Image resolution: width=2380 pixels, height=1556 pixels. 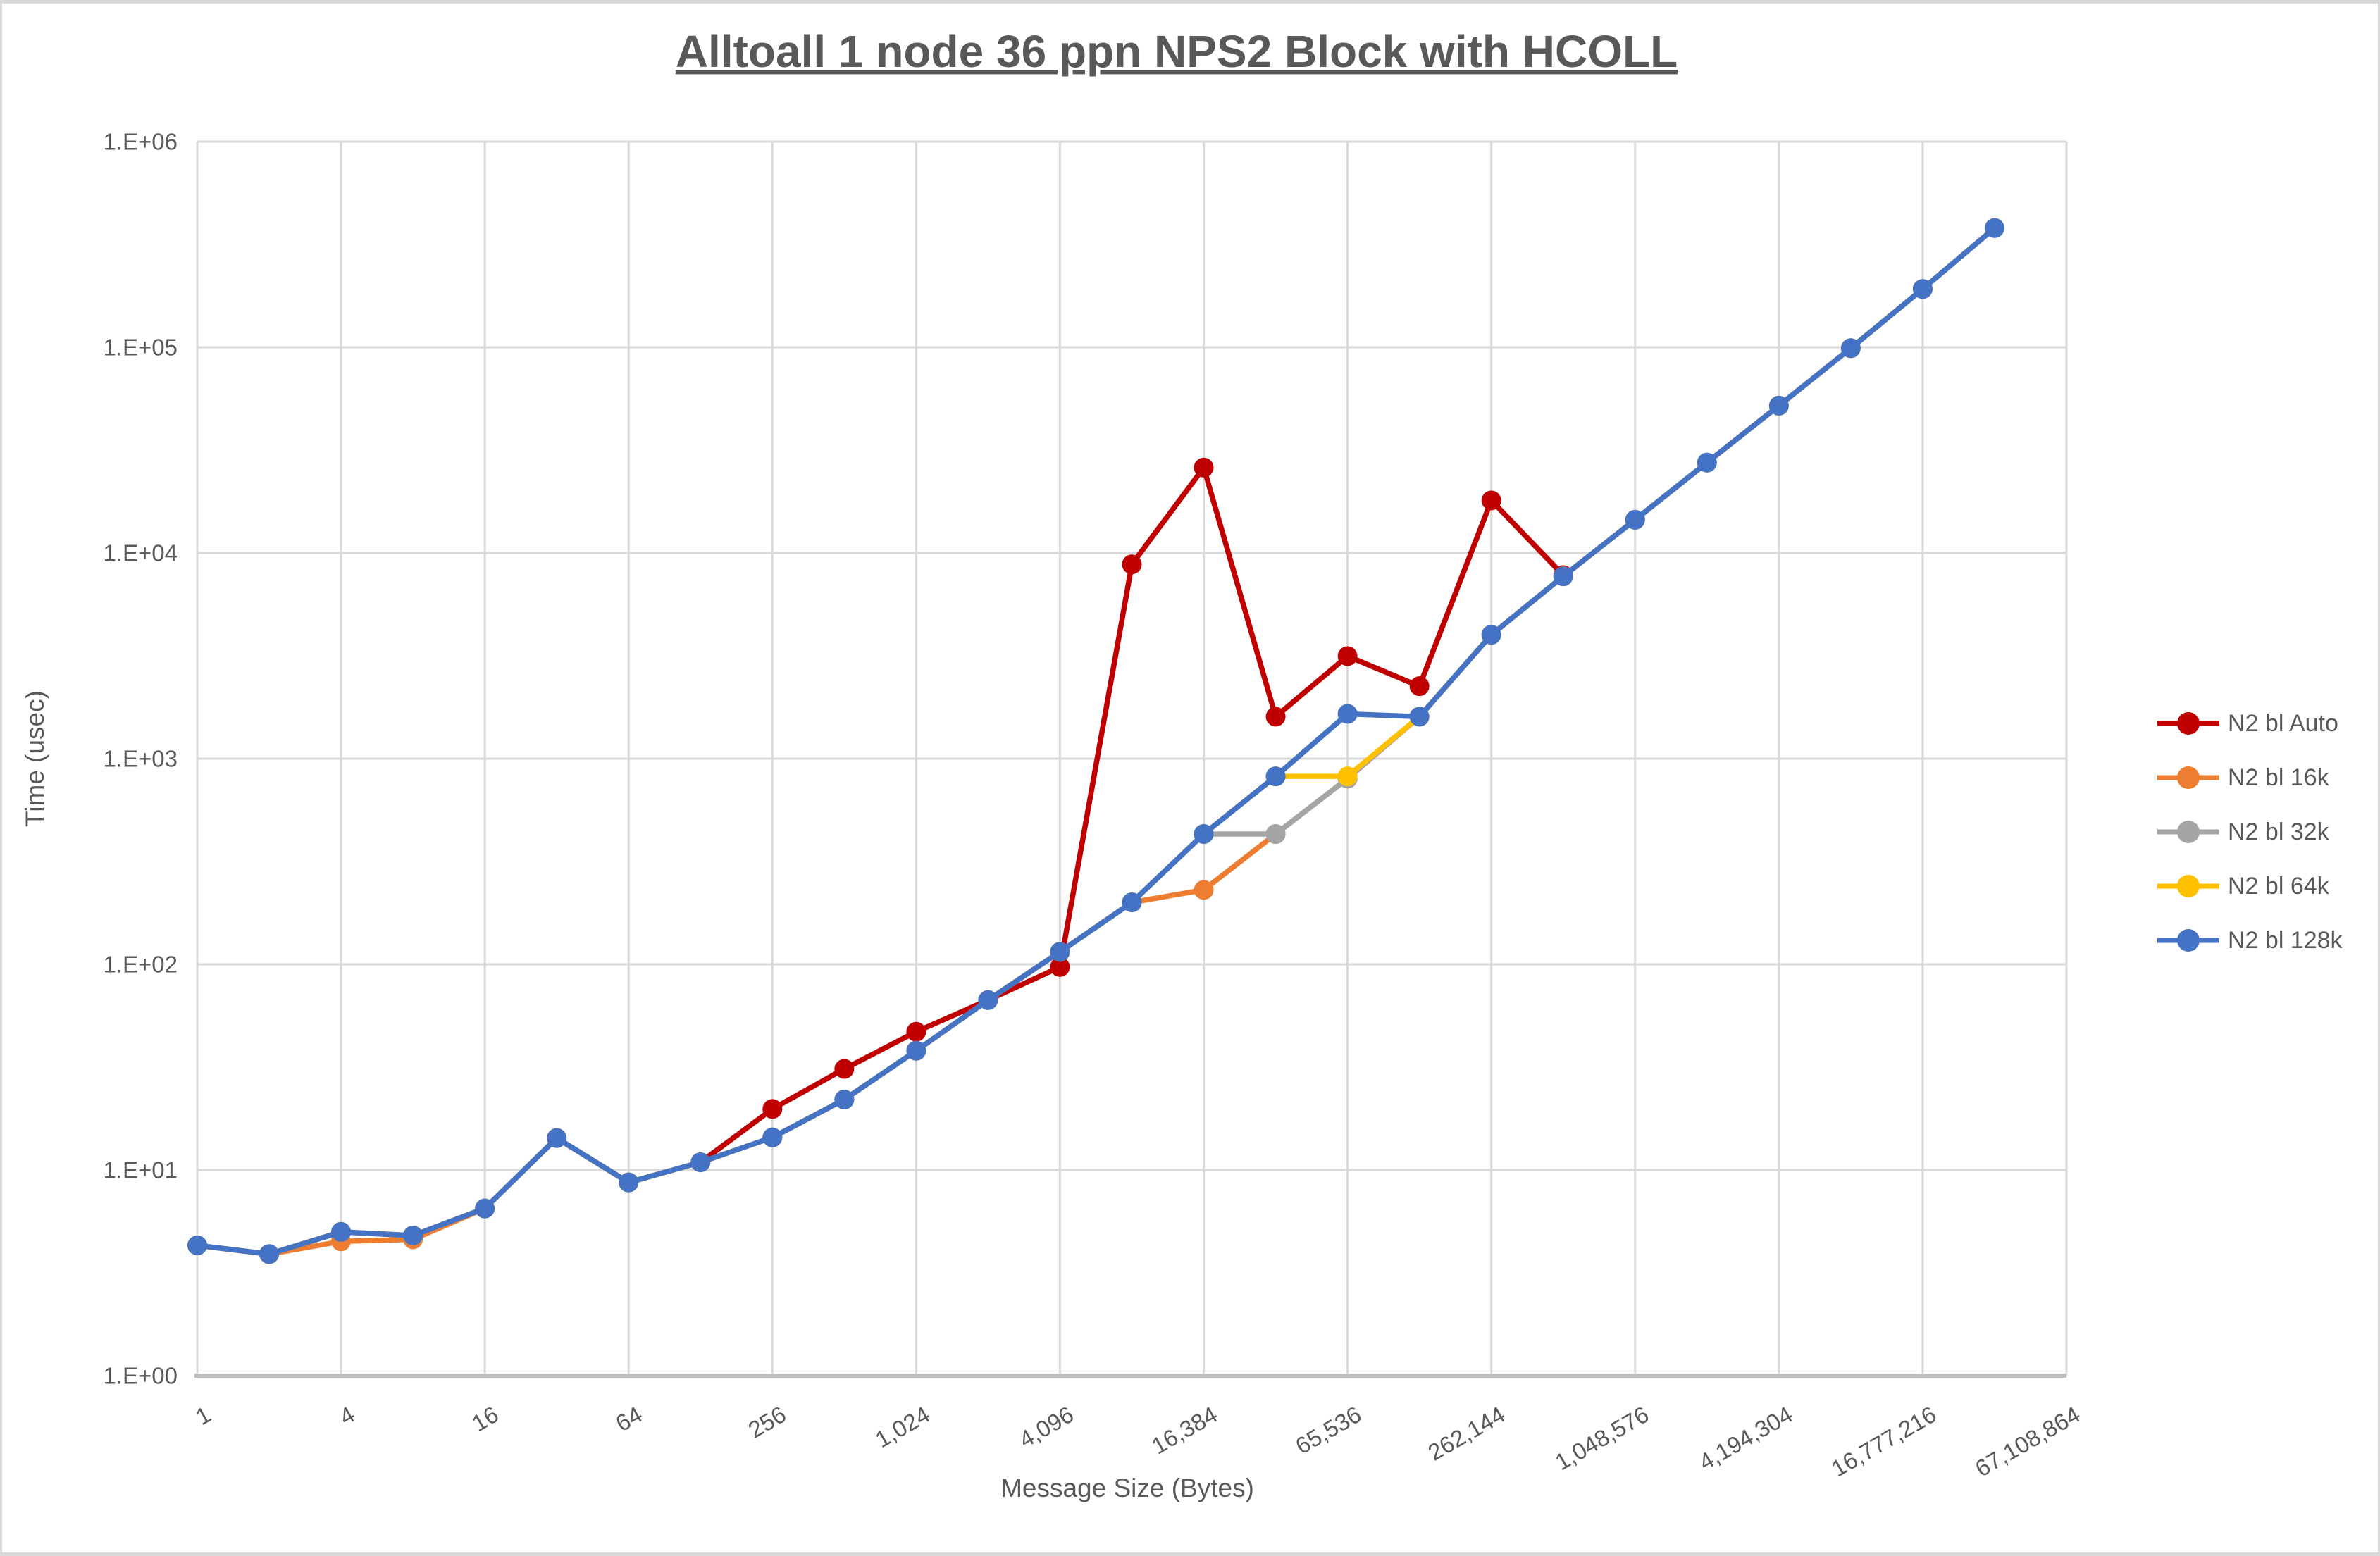 I want to click on legend-item-n2-bl-64k: N2 bl 64k, so click(x=2243, y=886).